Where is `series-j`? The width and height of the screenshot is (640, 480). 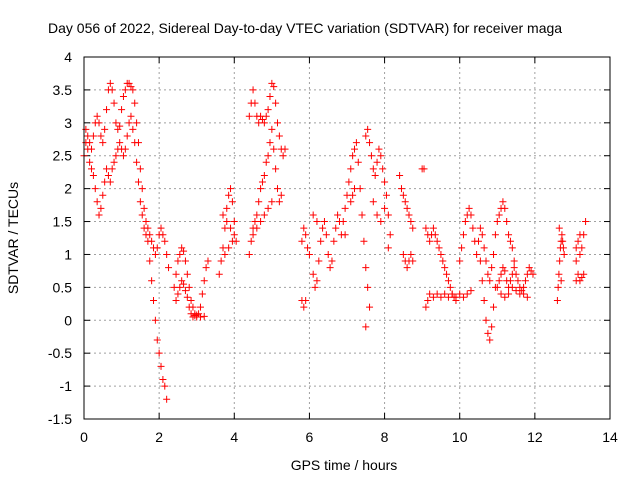 series-j is located at coordinates (366, 228).